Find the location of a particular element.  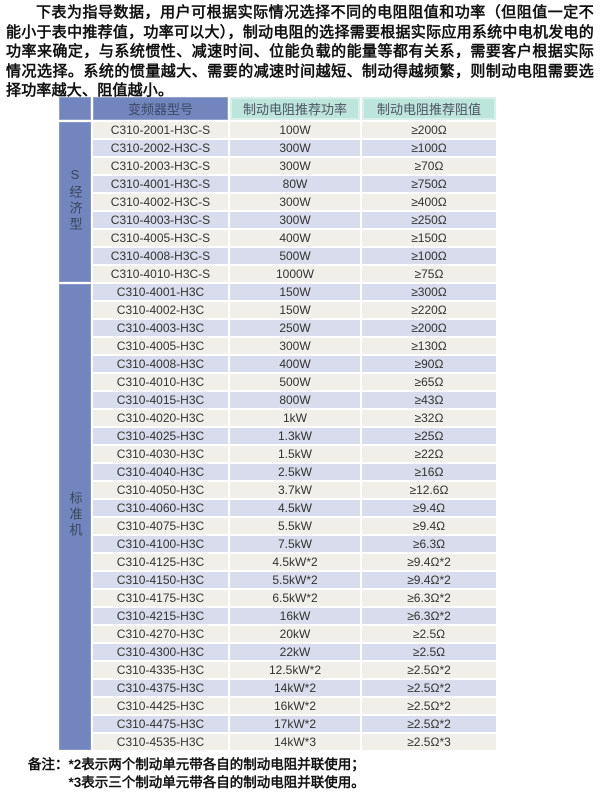

table-row: S经济型 C310-2001-H3C-S 100W ≥200Ω is located at coordinates (277, 202).